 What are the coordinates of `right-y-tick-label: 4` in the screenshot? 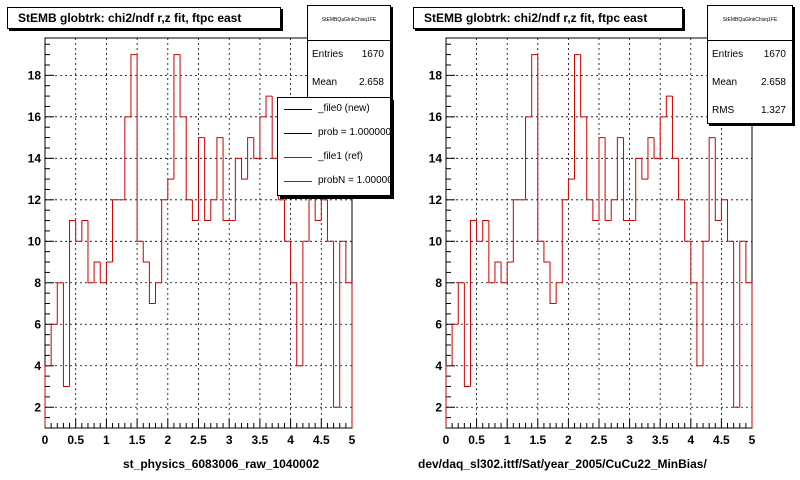 It's located at (438, 366).